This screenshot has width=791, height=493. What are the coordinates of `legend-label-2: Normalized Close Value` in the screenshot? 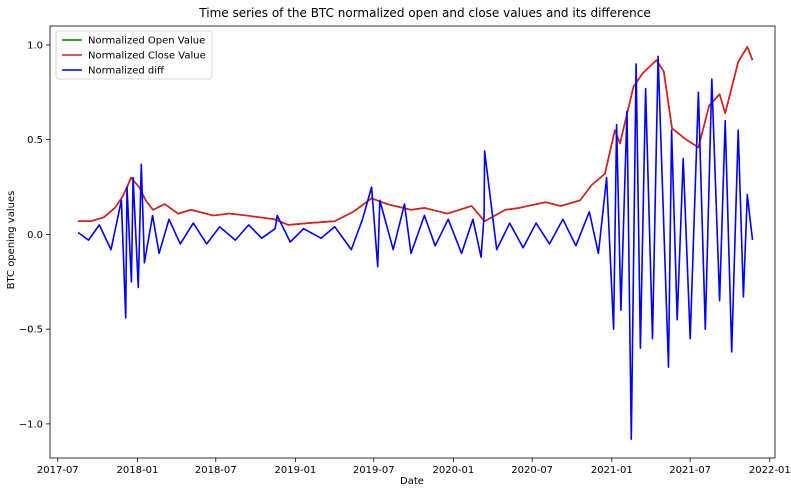 It's located at (147, 56).